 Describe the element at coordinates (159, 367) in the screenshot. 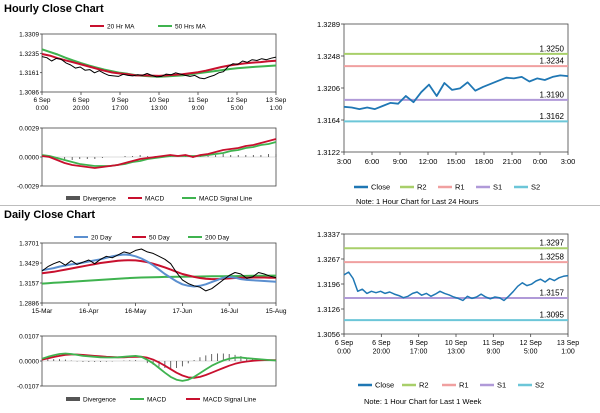

I see `daily-macd-line` at that location.